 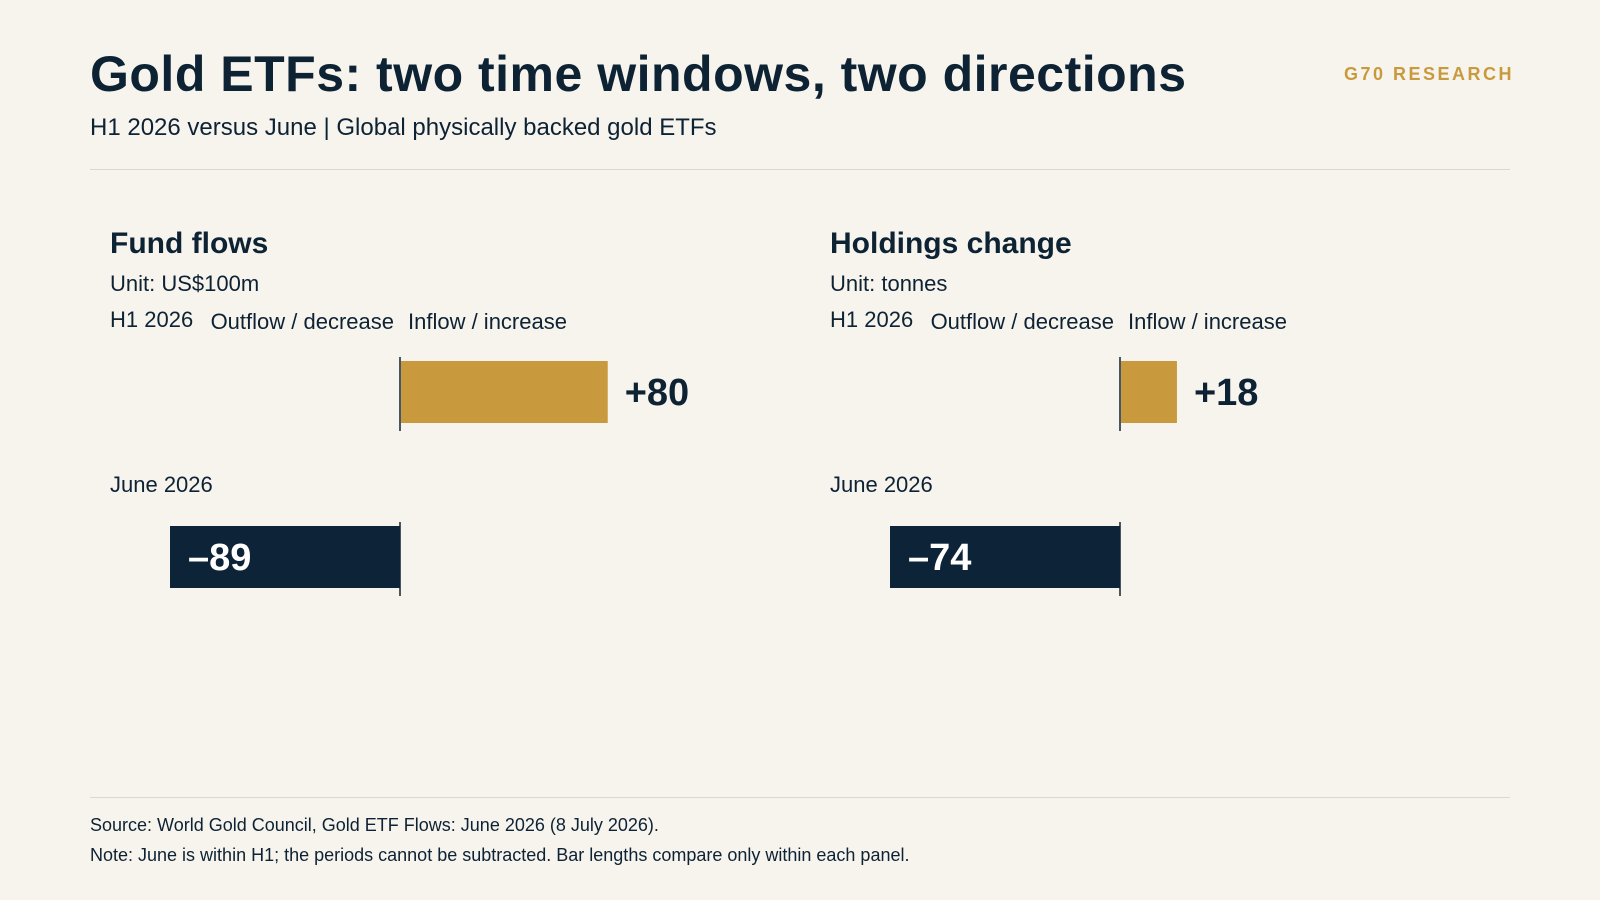 I want to click on panel-unit: Unit: US$100m, so click(x=185, y=283).